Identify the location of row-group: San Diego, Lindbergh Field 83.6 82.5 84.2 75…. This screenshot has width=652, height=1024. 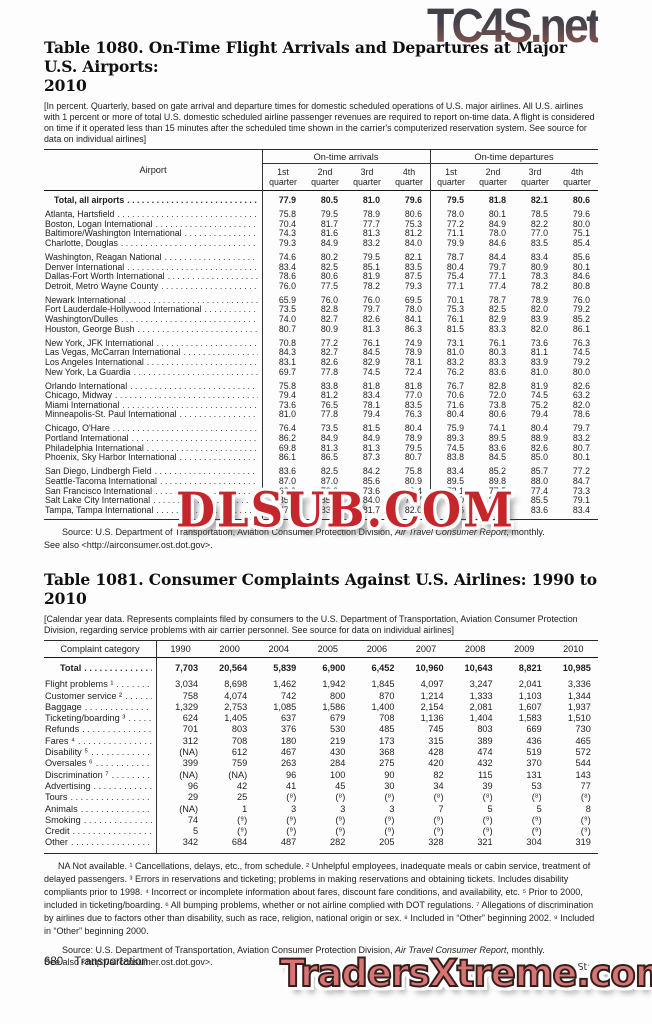
(321, 491).